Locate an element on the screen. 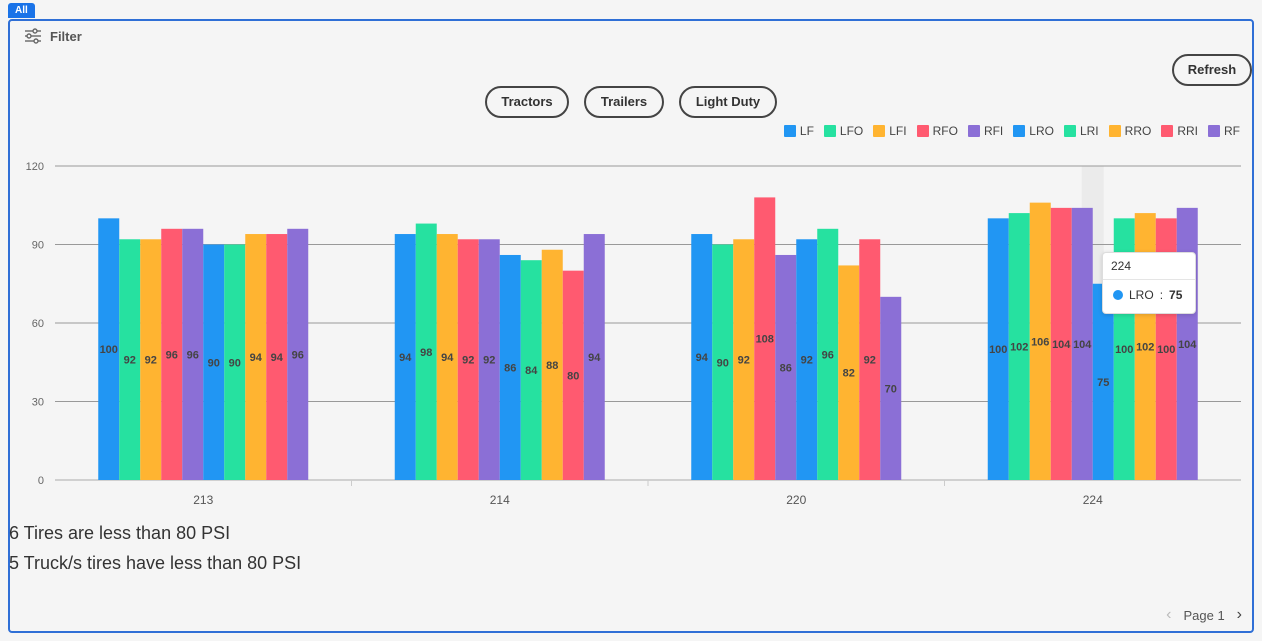 The height and width of the screenshot is (641, 1262). data-label: 98 is located at coordinates (426, 353).